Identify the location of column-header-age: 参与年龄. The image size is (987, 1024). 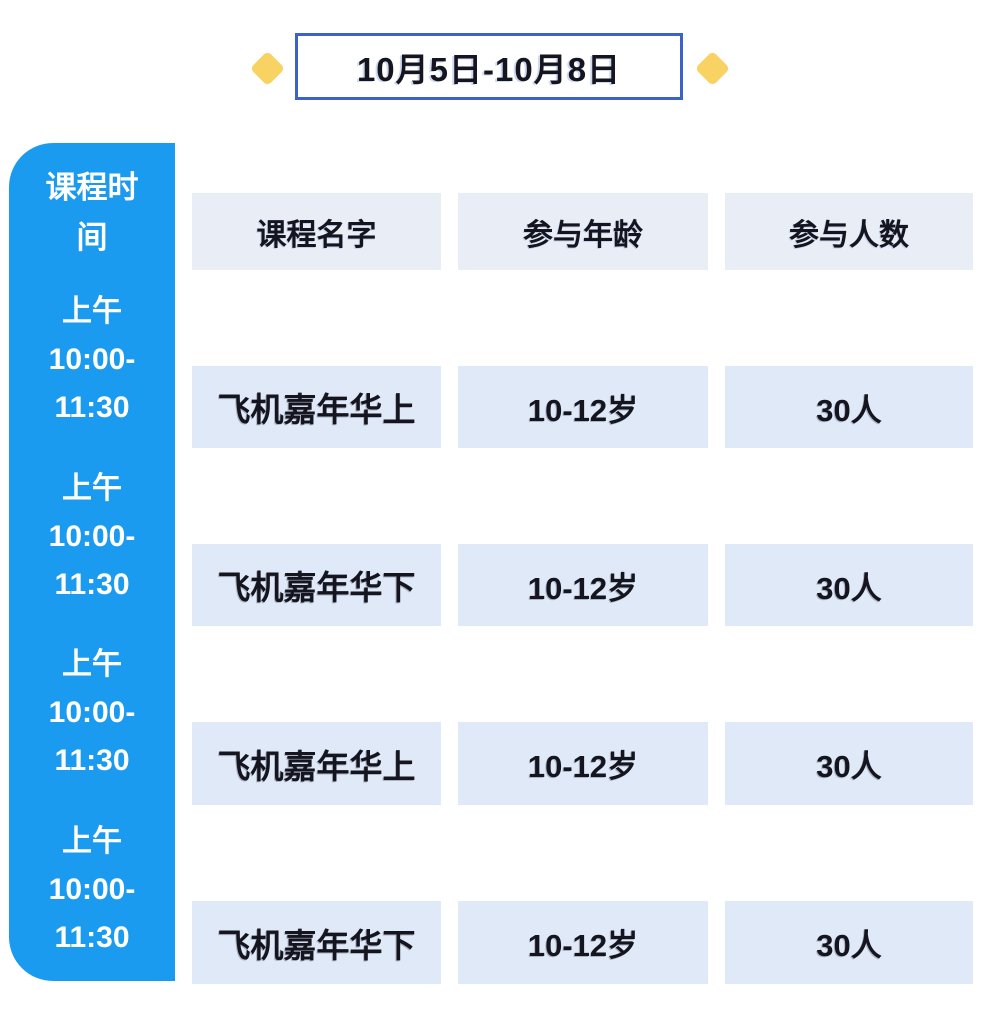
(583, 231).